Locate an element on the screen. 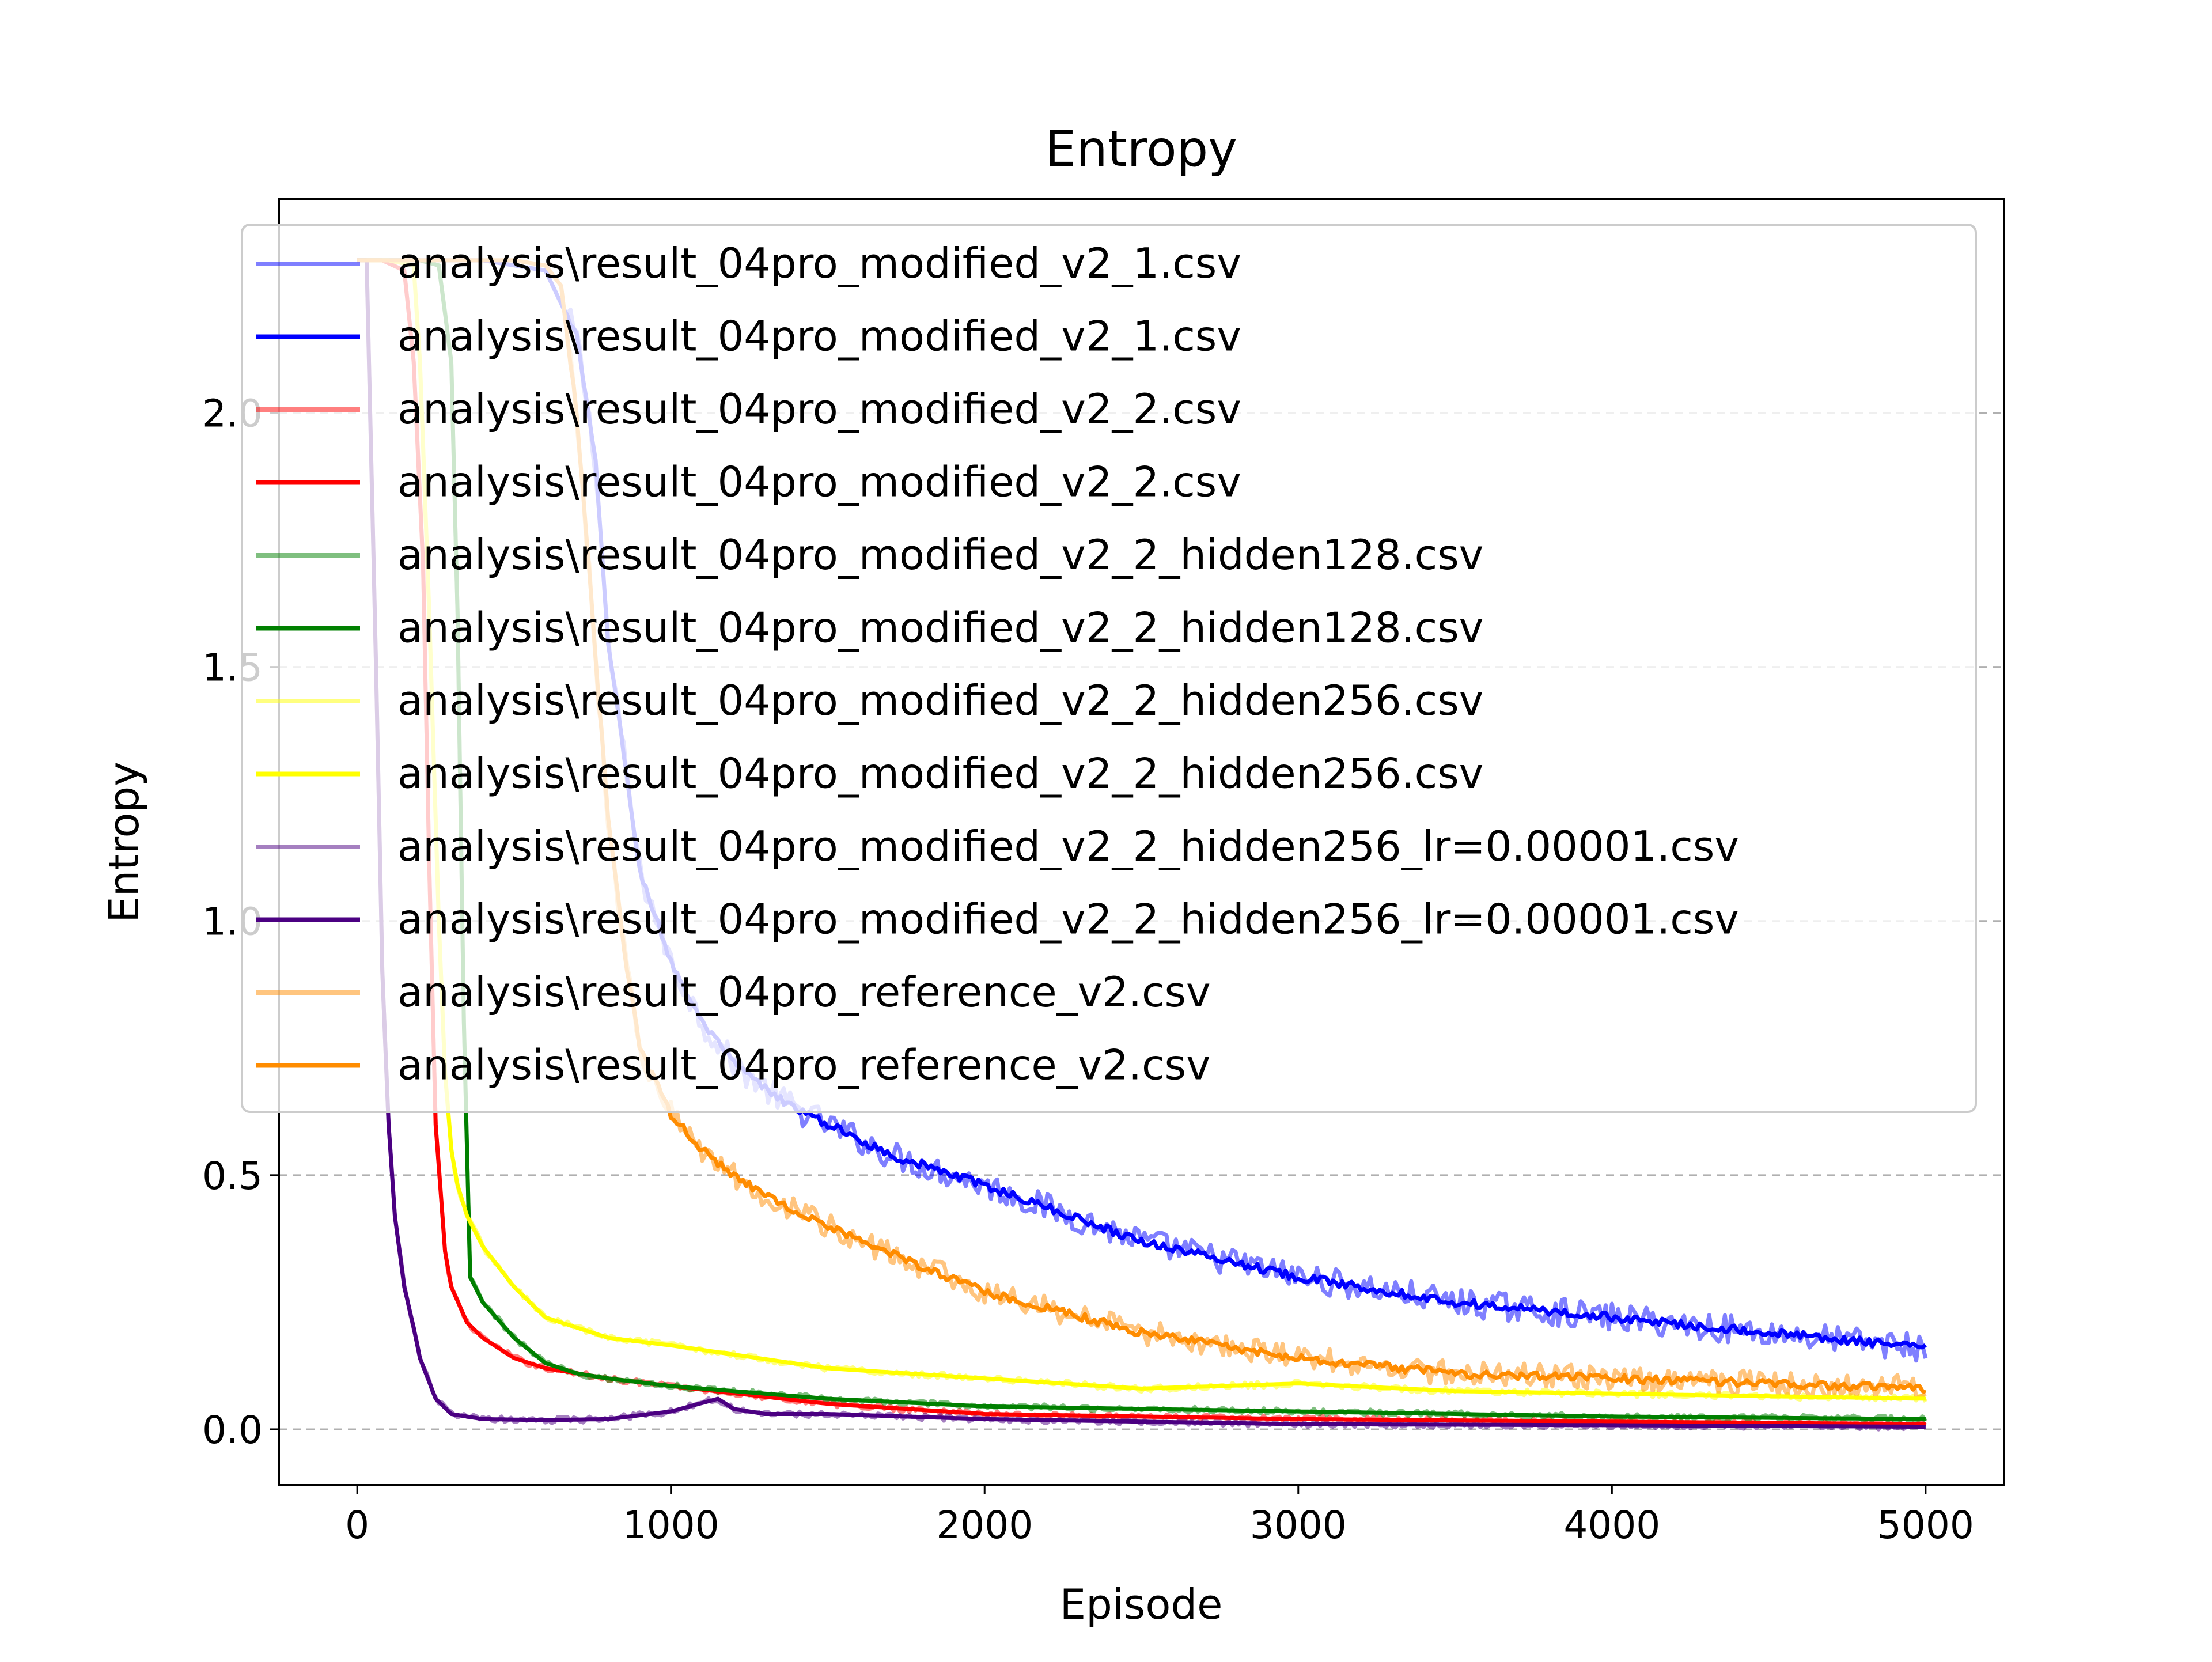  x-tick-label: 3000 is located at coordinates (1298, 1525).